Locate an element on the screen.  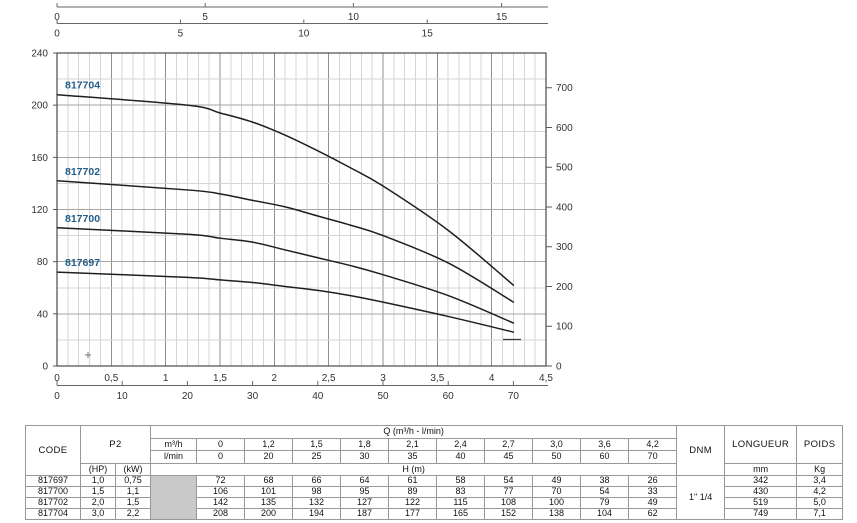
curve-label-817704: 817704 is located at coordinates (82, 86).